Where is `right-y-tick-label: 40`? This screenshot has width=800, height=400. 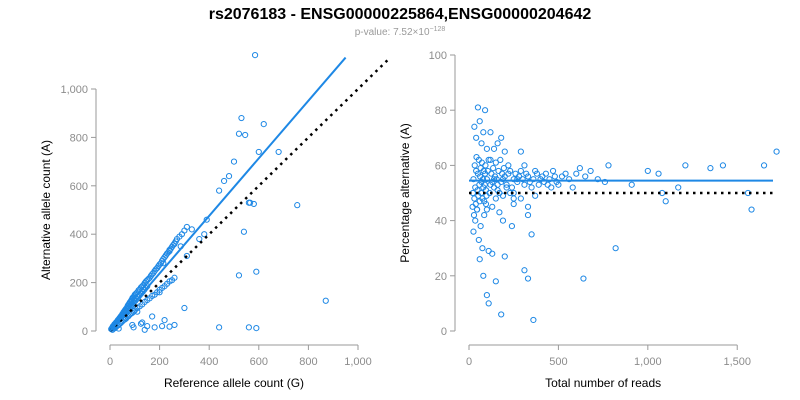 right-y-tick-label: 40 is located at coordinates (441, 222).